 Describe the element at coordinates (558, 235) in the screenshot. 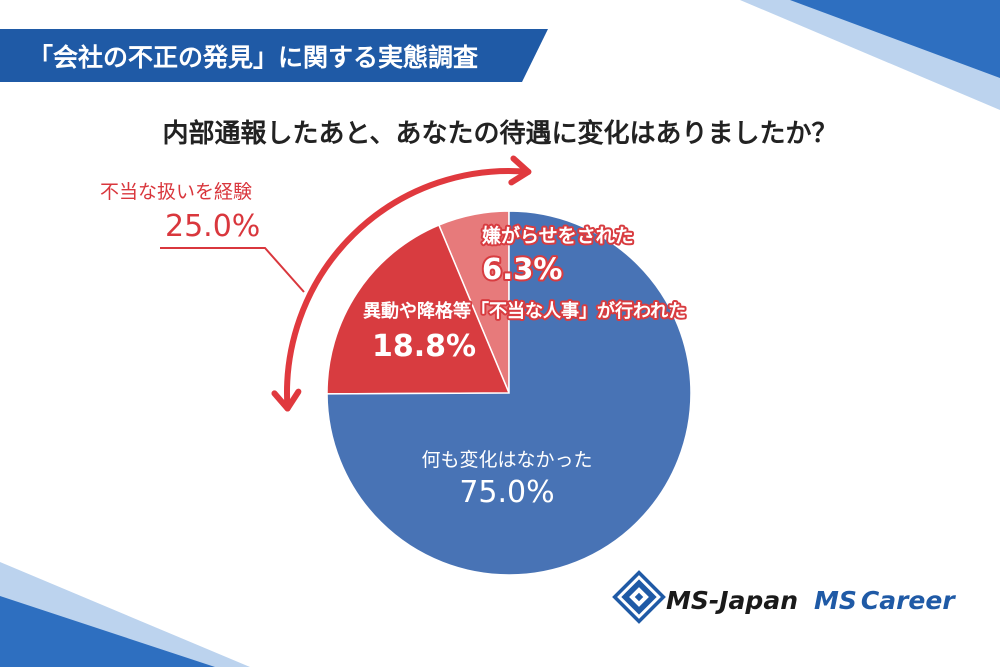

I see `slice-label-harassment-name: 嫌がらせをされた` at that location.